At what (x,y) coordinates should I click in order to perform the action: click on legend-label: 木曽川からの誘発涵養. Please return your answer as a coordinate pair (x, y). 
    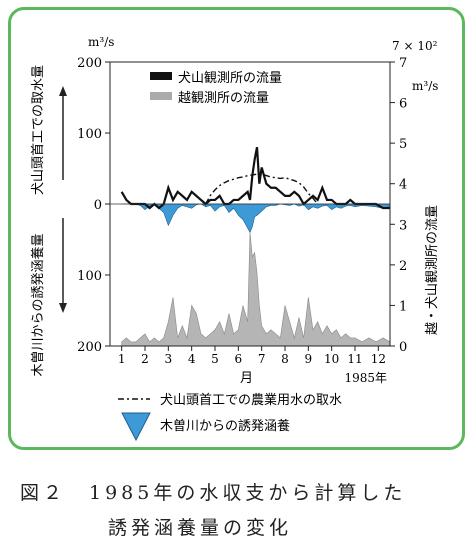
    Looking at the image, I should click on (225, 426).